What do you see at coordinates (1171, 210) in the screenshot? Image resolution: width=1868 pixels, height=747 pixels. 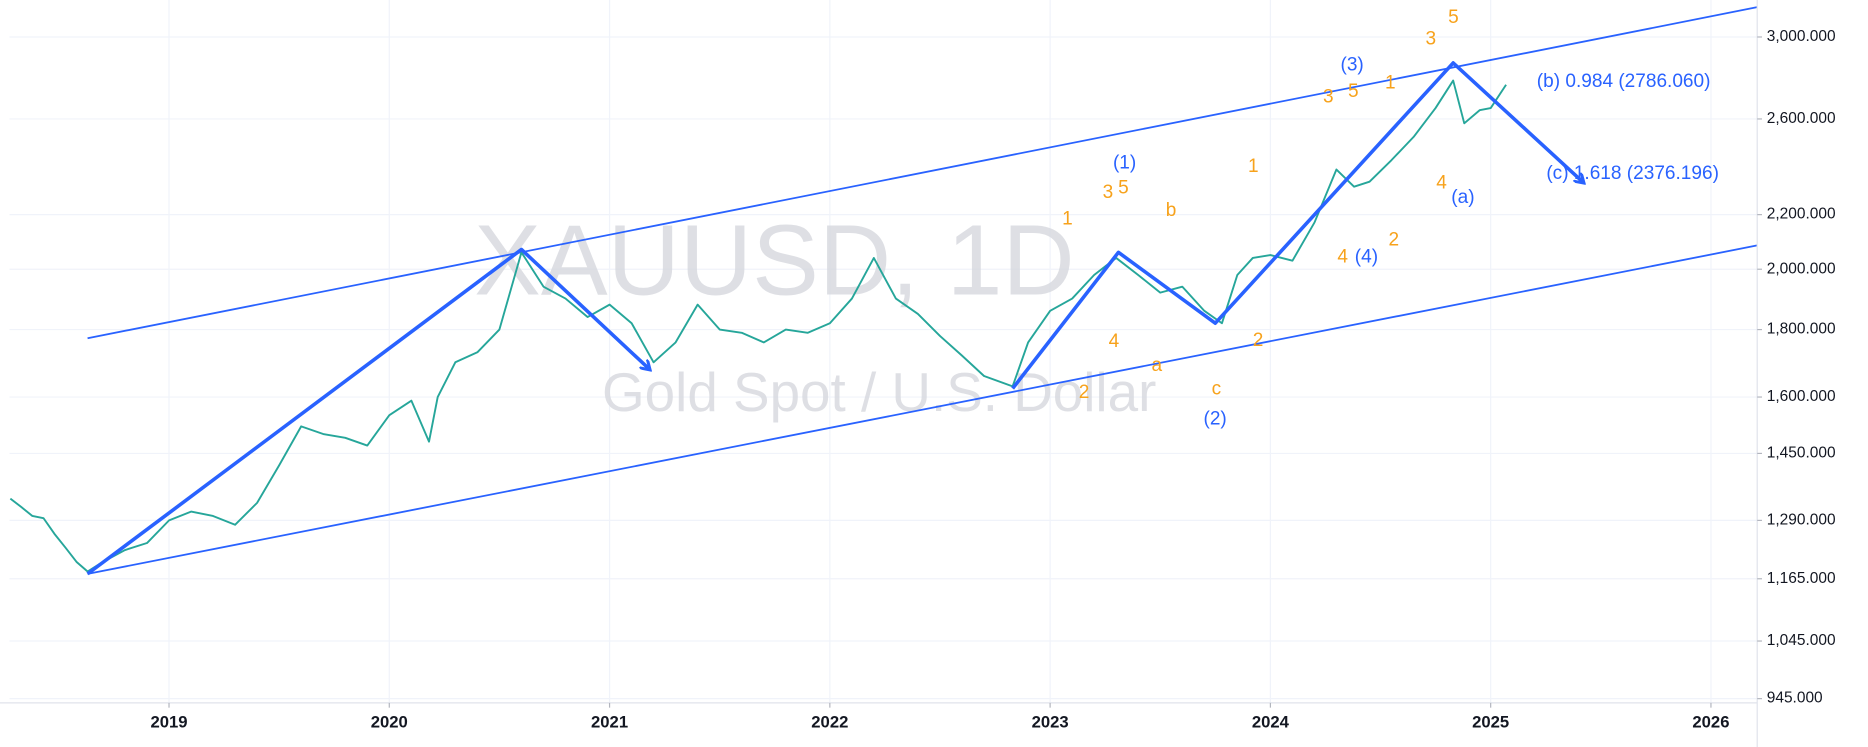 I see `wave-label: b` at bounding box center [1171, 210].